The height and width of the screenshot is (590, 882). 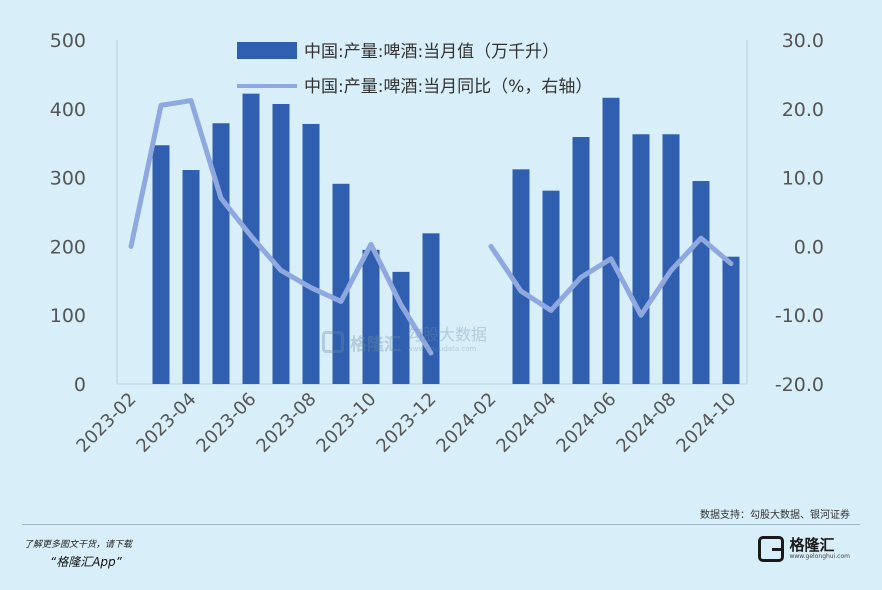 I want to click on watermark-logo-icon, so click(x=333, y=342).